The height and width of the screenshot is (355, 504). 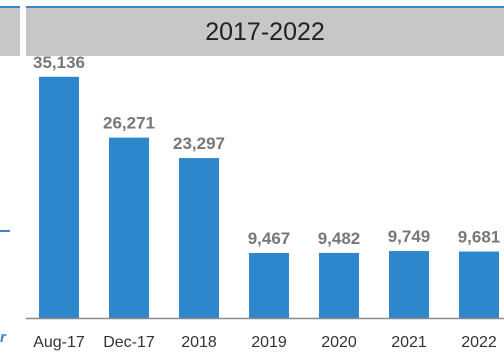 What do you see at coordinates (199, 342) in the screenshot?
I see `x-tick-2018: 2018` at bounding box center [199, 342].